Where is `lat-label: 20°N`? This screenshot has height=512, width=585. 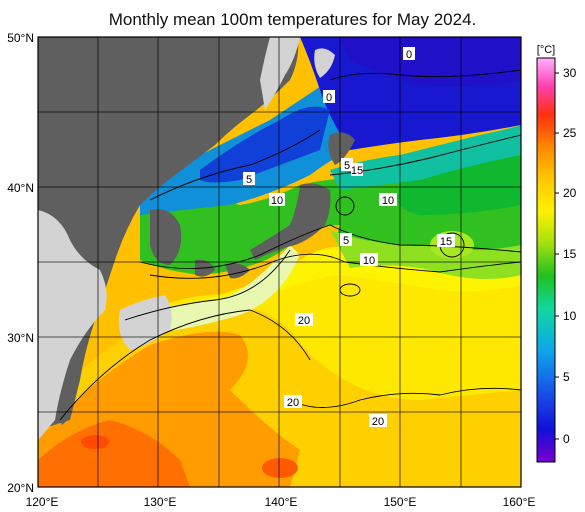
lat-label: 20°N is located at coordinates (20, 488).